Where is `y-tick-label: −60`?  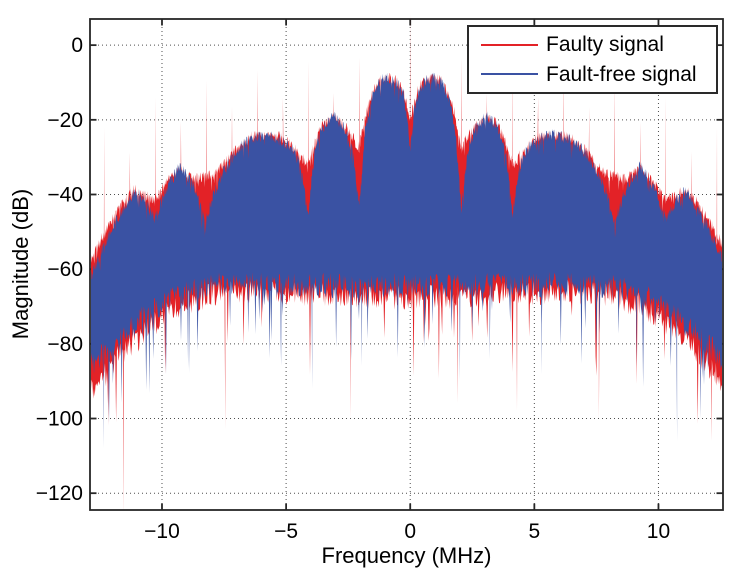
y-tick-label: −60 is located at coordinates (65, 269).